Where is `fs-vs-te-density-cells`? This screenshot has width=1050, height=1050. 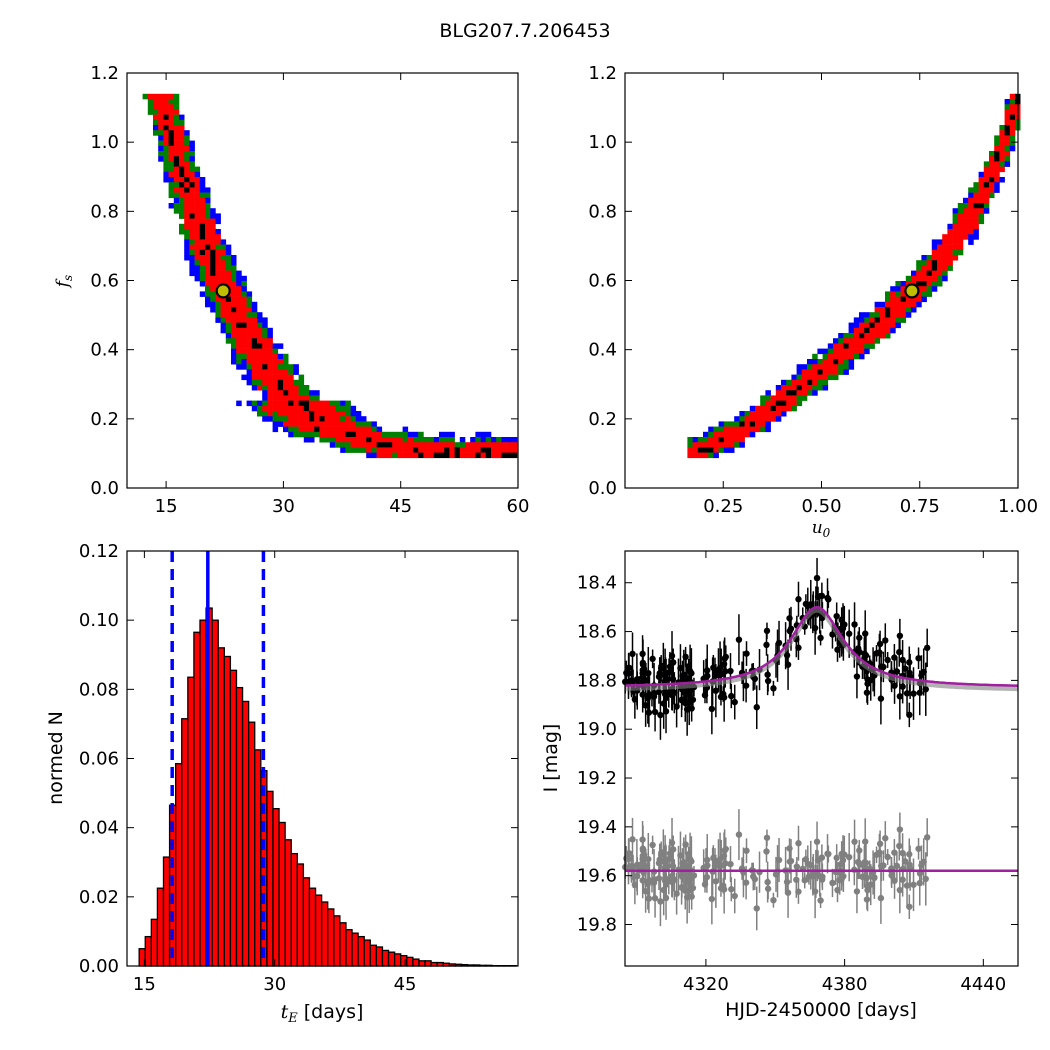 fs-vs-te-density-cells is located at coordinates (330, 276).